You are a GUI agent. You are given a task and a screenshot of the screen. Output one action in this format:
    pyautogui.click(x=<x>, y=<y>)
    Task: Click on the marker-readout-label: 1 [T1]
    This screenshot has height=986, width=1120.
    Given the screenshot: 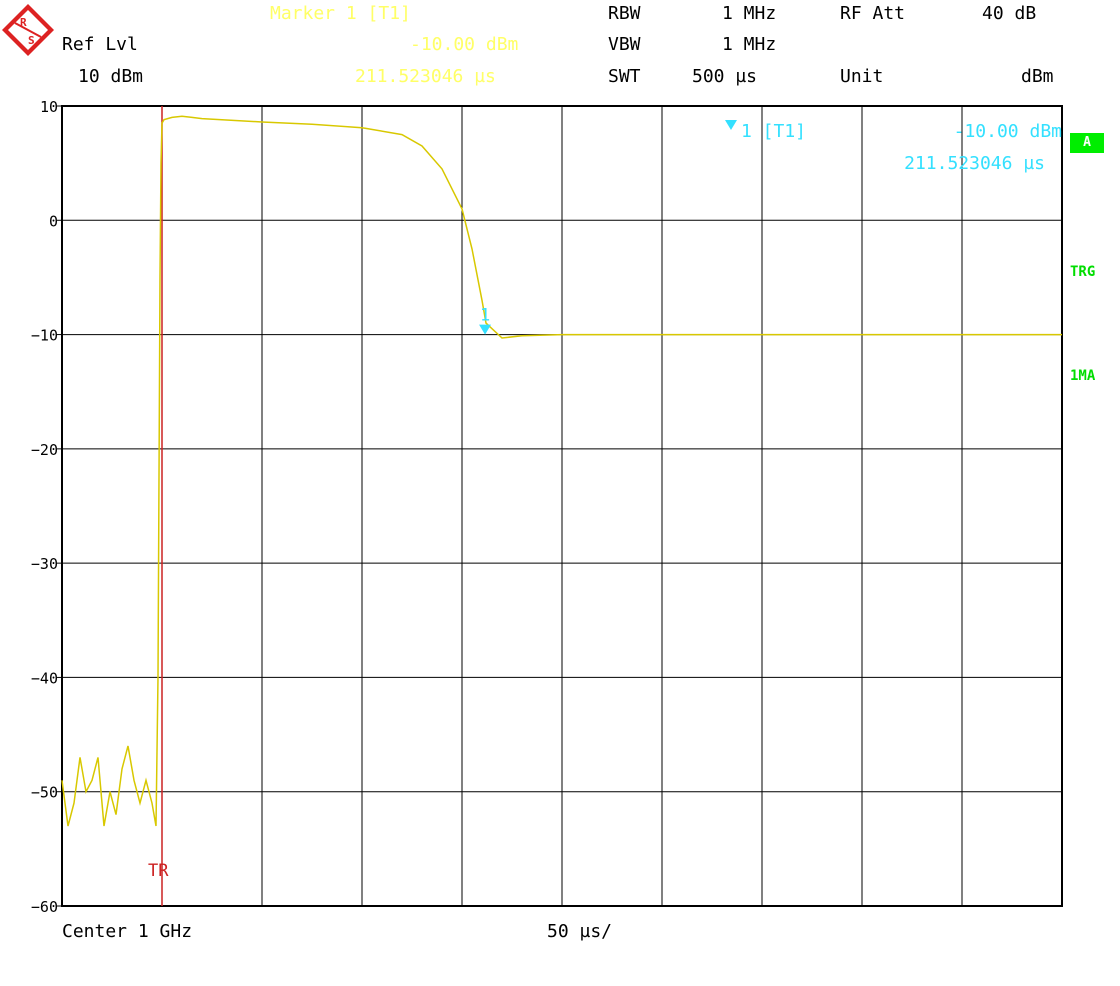 What is the action you would take?
    pyautogui.click(x=773, y=131)
    